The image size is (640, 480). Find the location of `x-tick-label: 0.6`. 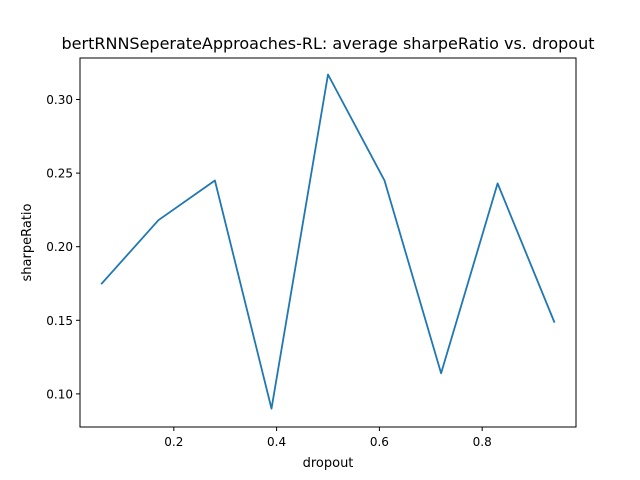

x-tick-label: 0.6 is located at coordinates (379, 442).